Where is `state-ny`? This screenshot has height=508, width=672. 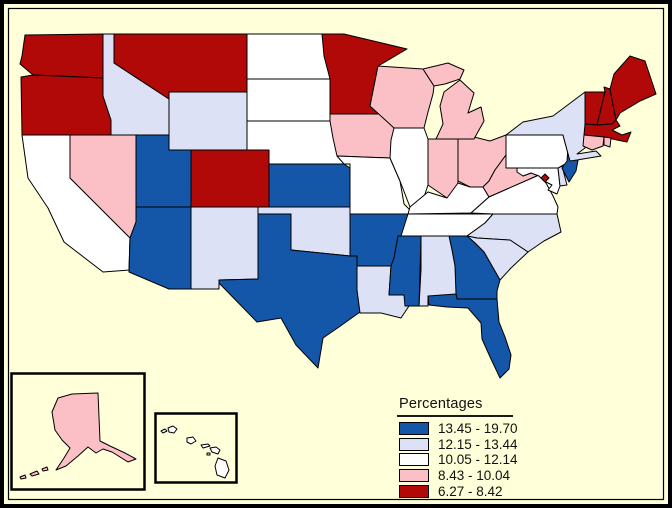
state-ny is located at coordinates (553, 126).